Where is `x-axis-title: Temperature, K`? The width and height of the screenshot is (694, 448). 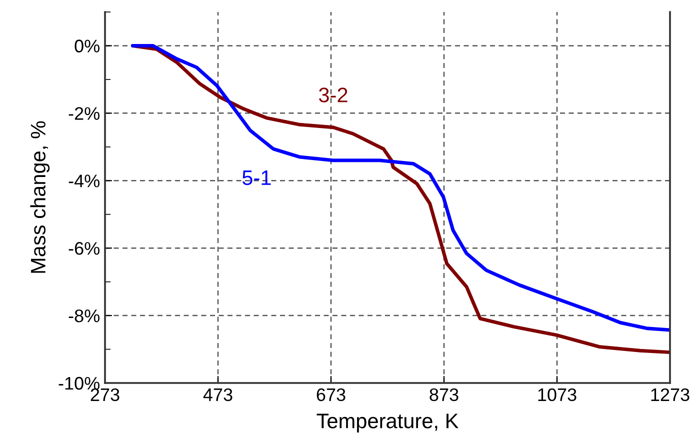 x-axis-title: Temperature, K is located at coordinates (387, 423).